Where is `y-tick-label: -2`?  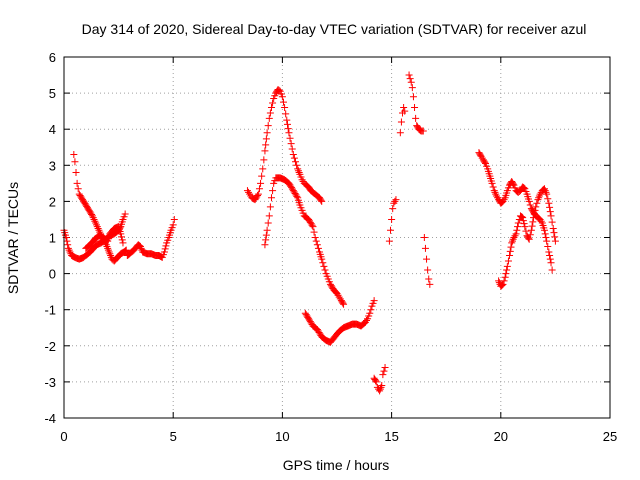
y-tick-label: -2 is located at coordinates (50, 346).